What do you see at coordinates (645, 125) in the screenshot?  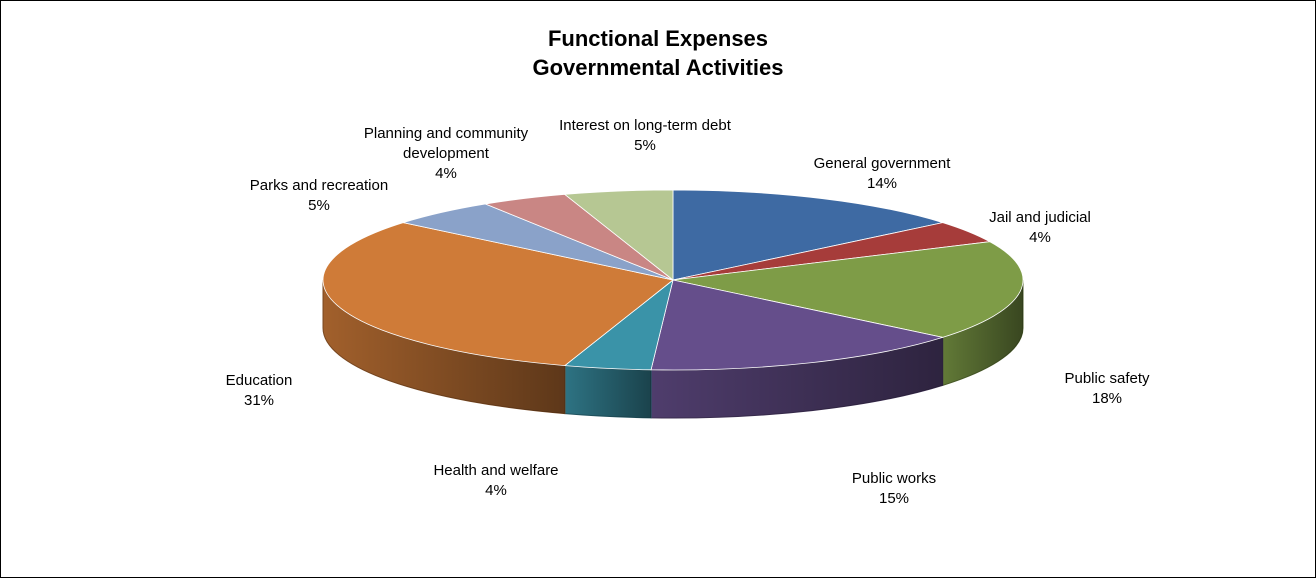 I see `slice-label-interest-on-long-term-debt: Interest on long-term debt` at bounding box center [645, 125].